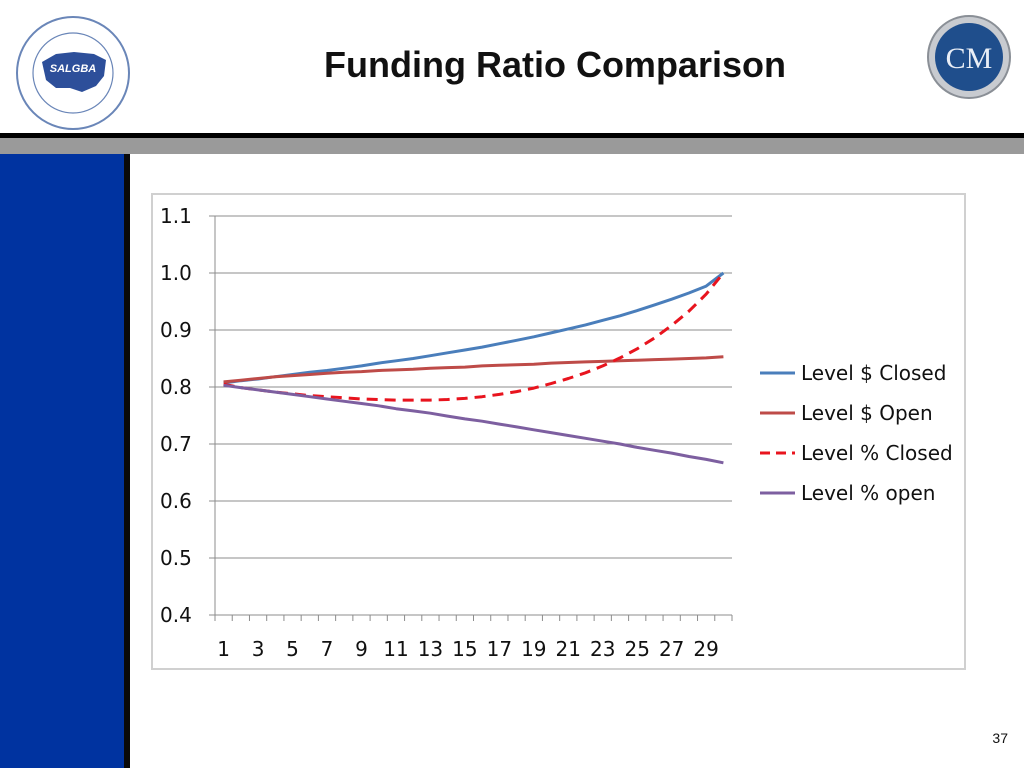 This screenshot has height=768, width=1024. Describe the element at coordinates (176, 273) in the screenshot. I see `y-tick-label: 1.0` at that location.